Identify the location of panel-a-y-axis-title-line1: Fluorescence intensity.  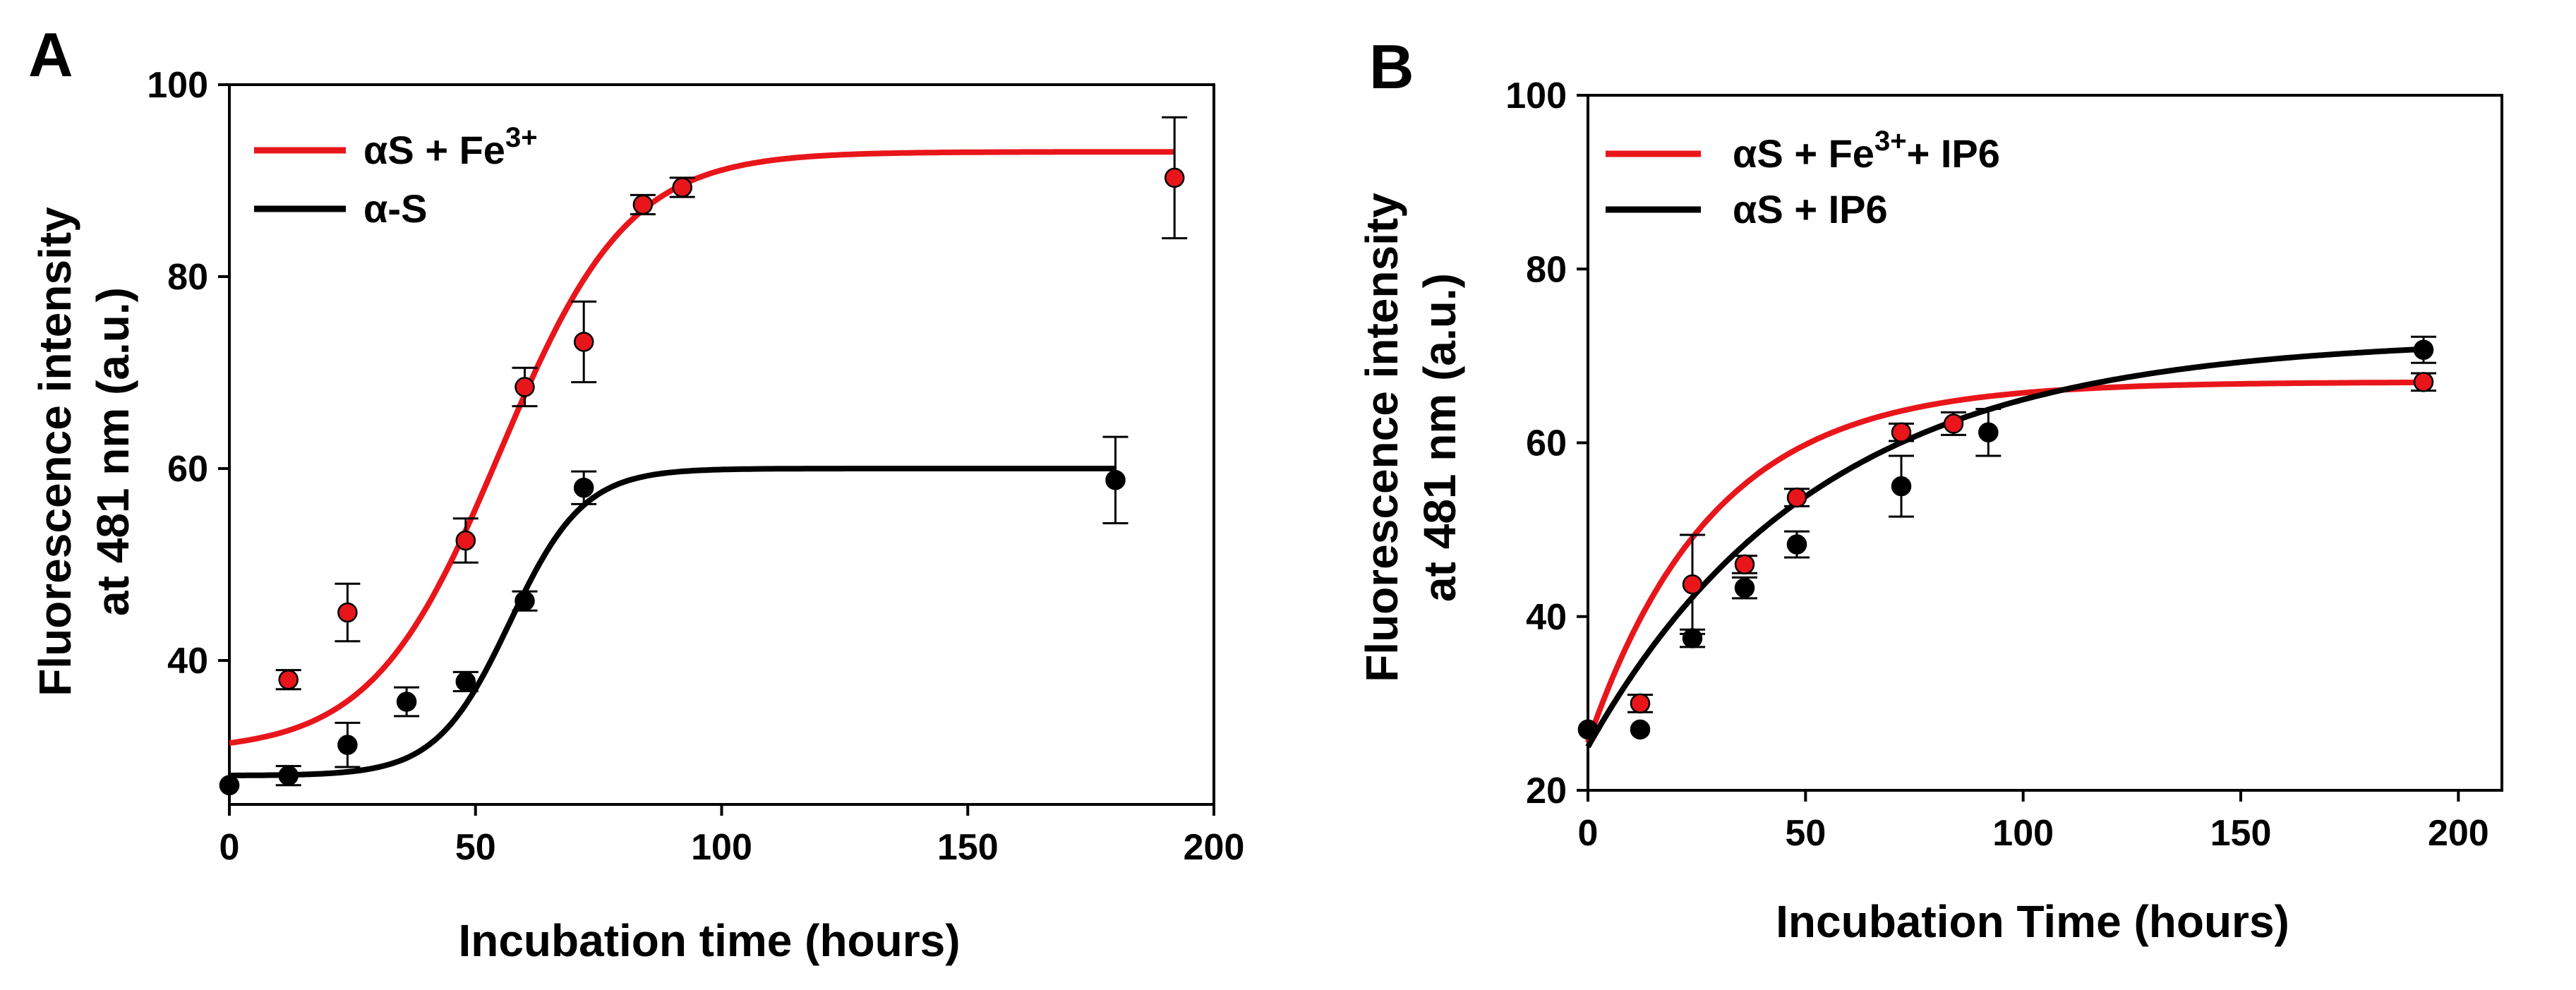
(55, 451).